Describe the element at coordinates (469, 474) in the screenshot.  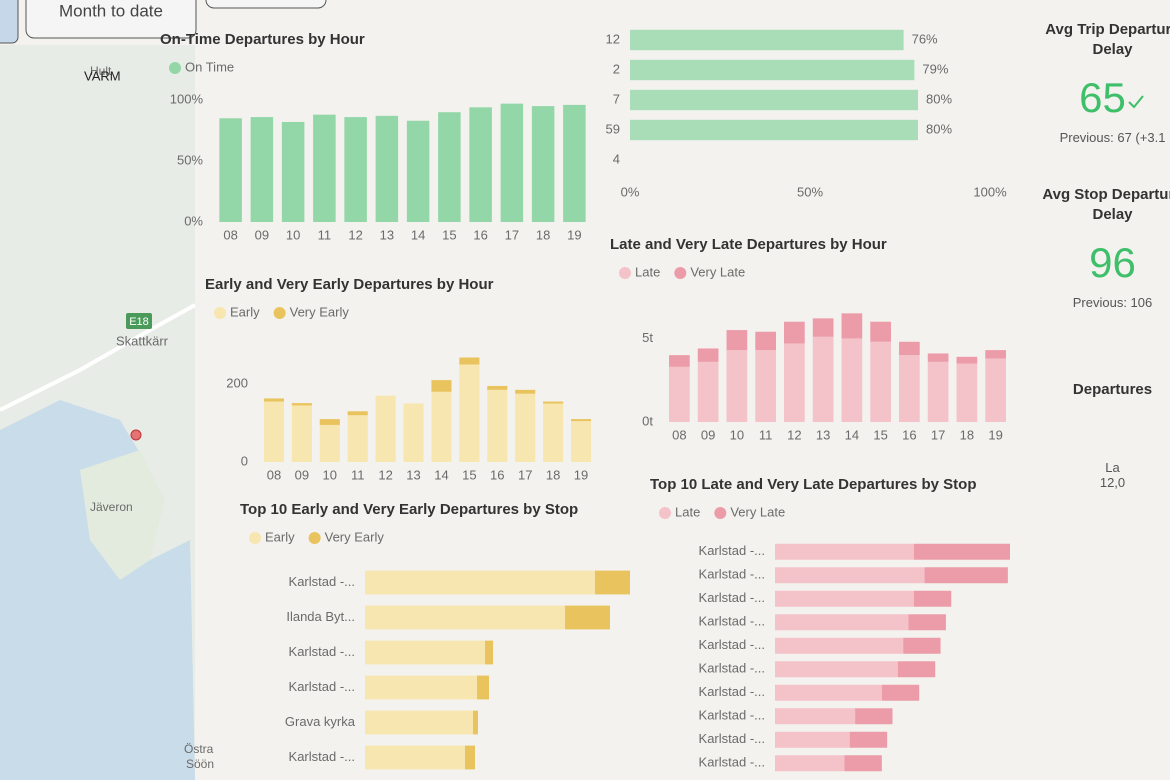
I see `x-tick-label: 15` at that location.